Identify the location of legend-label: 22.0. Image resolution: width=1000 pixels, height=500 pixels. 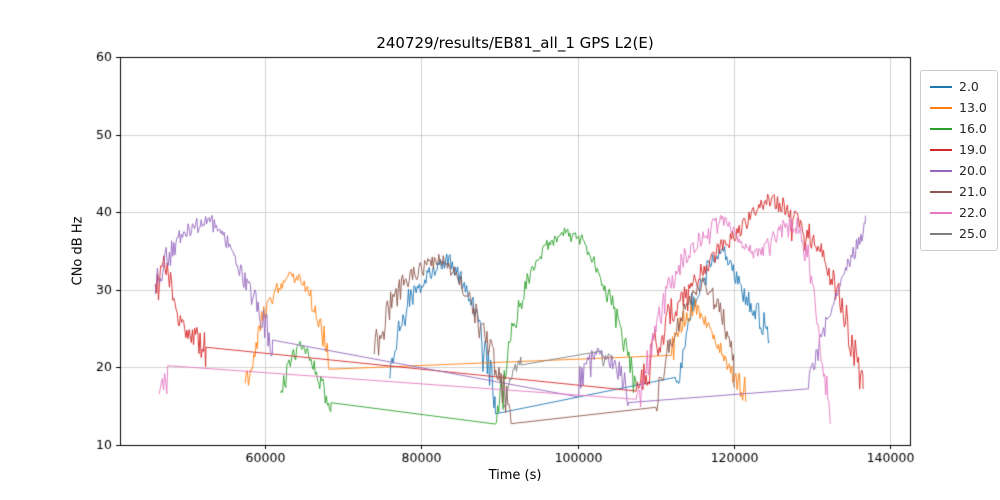
(973, 212).